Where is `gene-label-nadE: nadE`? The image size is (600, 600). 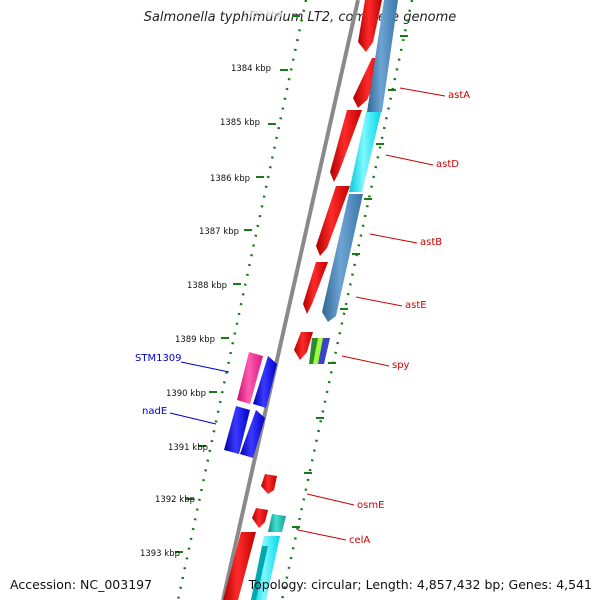
gene-label-nadE: nadE is located at coordinates (154, 411).